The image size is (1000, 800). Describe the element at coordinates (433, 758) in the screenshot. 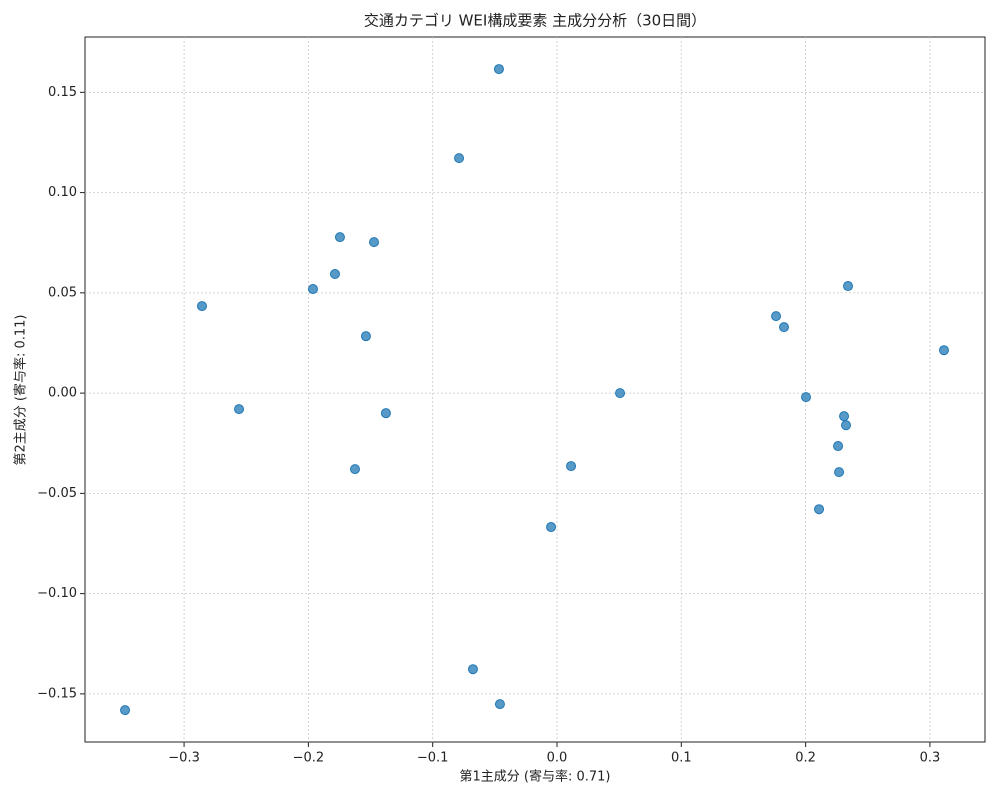

I see `x-tick-label: −0.1` at that location.